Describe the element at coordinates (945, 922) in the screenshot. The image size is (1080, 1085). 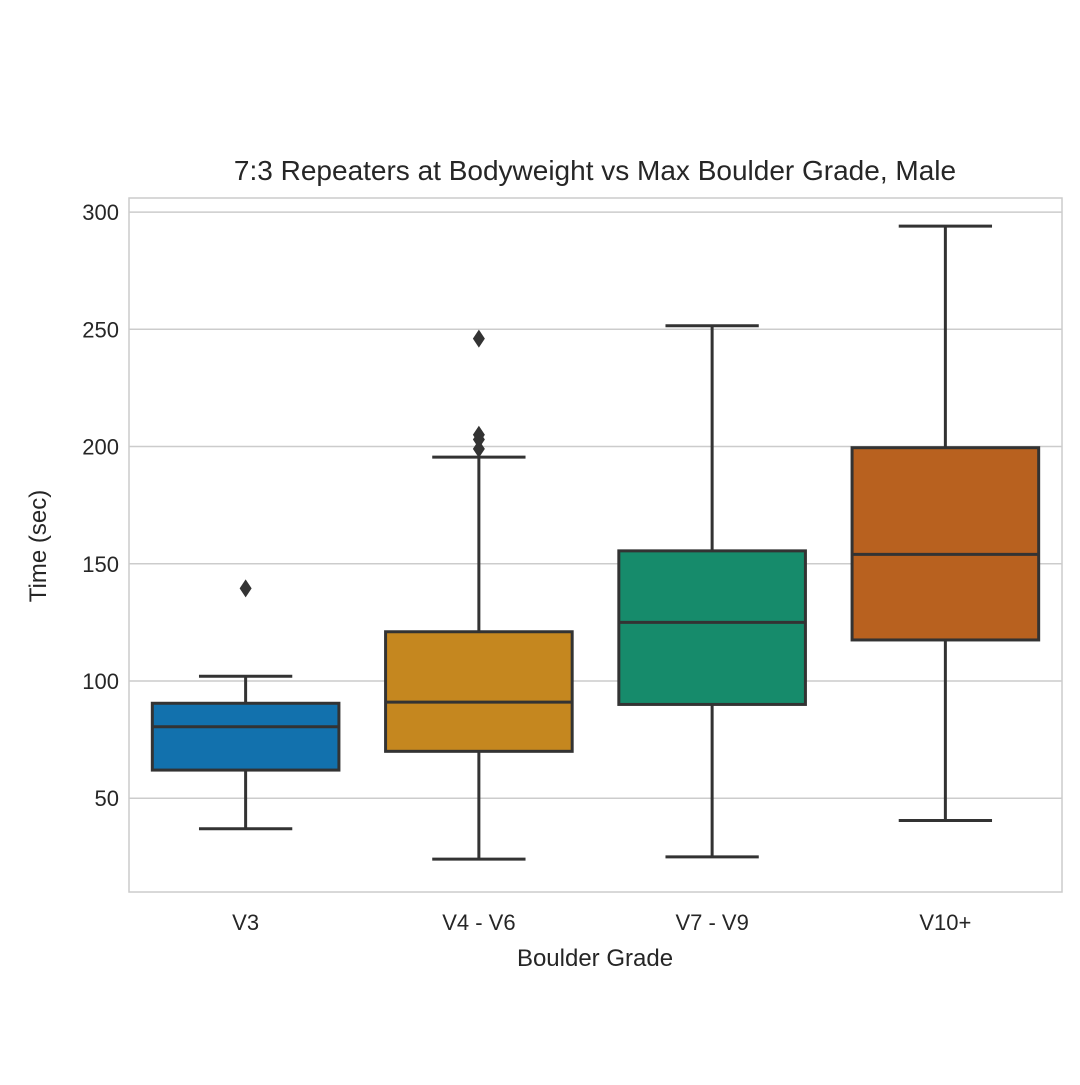
I see `x-tick-label: V10+` at that location.